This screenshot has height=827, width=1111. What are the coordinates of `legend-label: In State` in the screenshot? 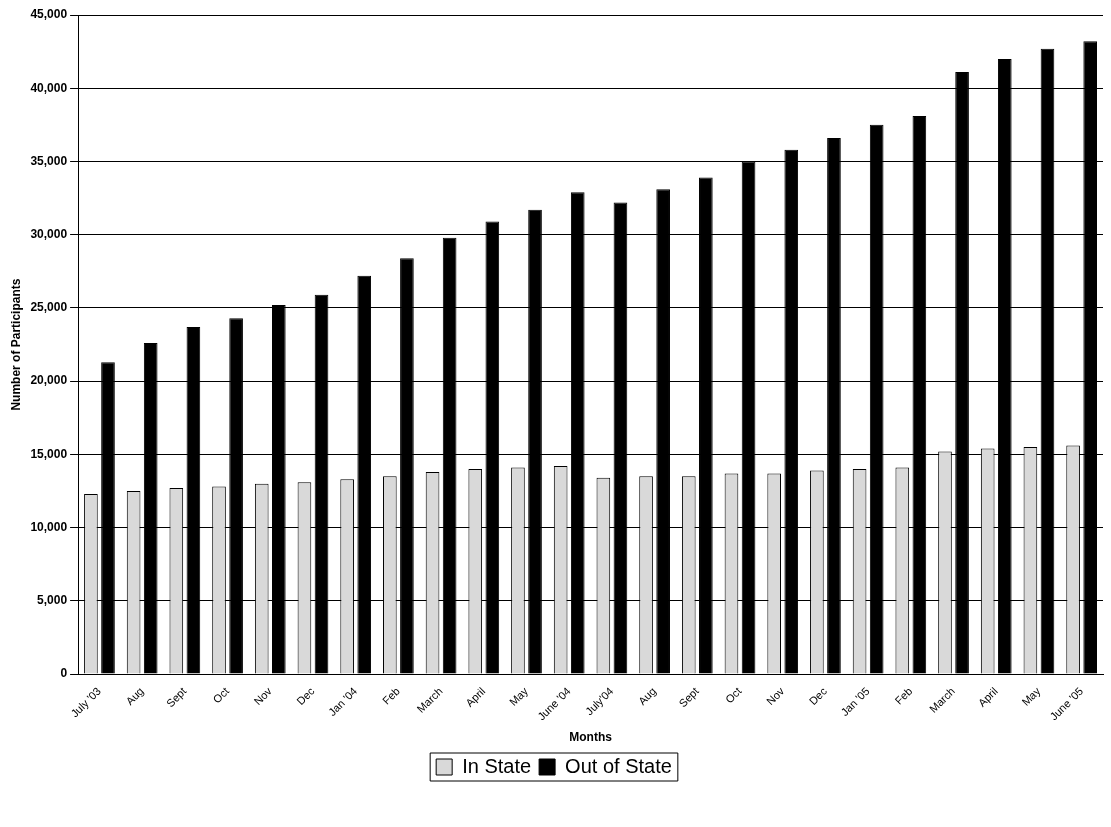 It's located at (497, 765).